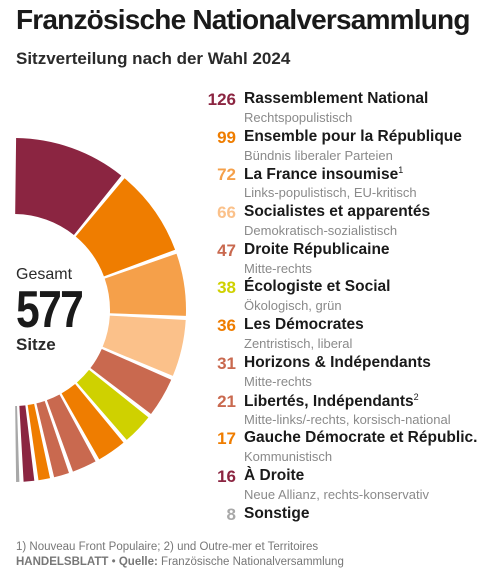 The image size is (500, 575). I want to click on source-label: Quelle:, so click(138, 562).